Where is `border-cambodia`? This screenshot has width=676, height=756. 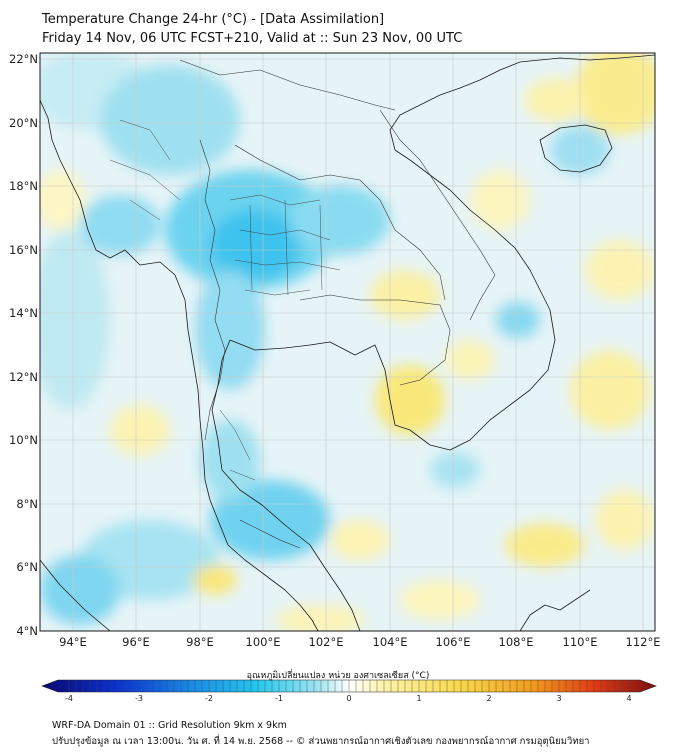
border-cambodia is located at coordinates (375, 340).